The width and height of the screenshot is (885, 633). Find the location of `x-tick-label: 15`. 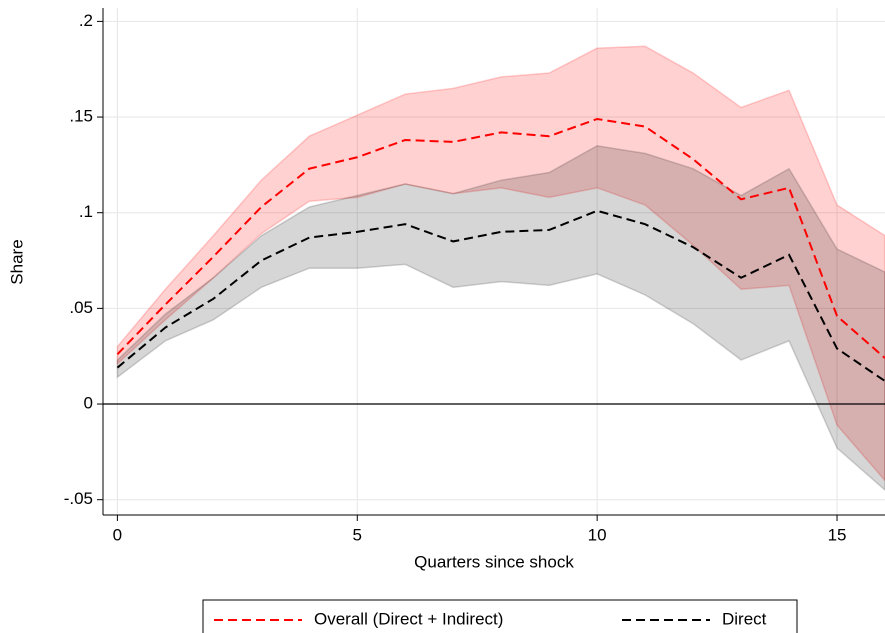

x-tick-label: 15 is located at coordinates (837, 534).